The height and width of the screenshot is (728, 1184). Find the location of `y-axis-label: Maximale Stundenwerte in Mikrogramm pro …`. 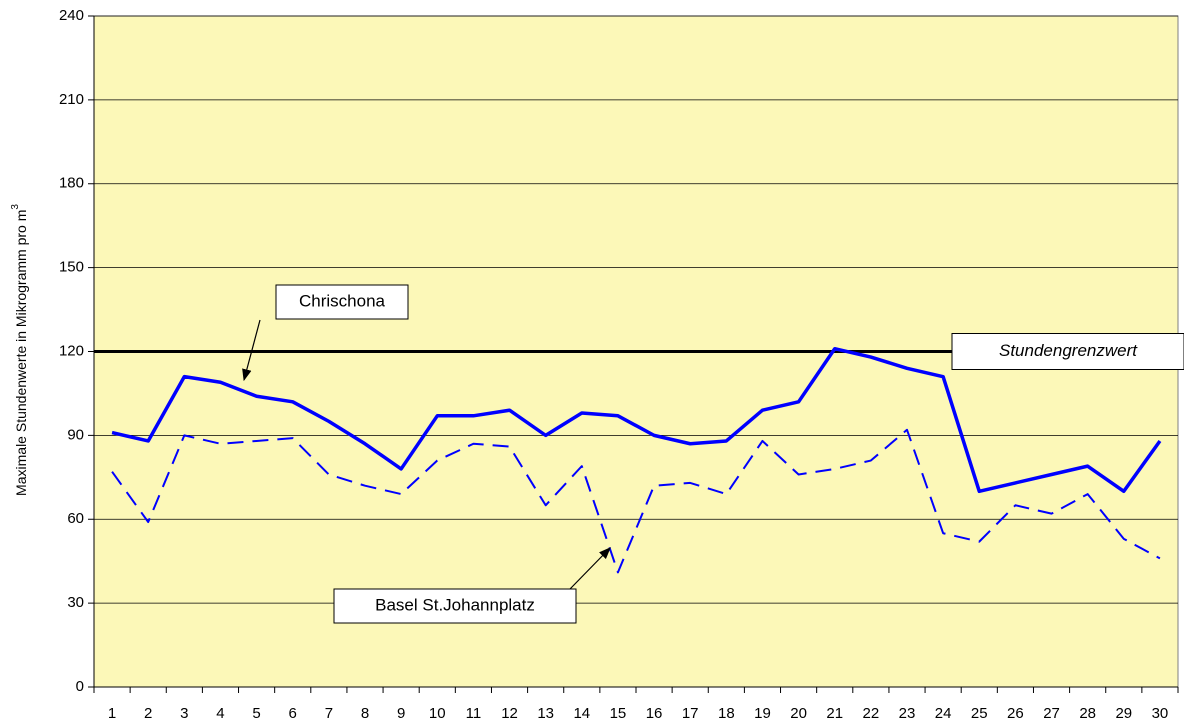

y-axis-label: Maximale Stundenwerte in Mikrogramm pro … is located at coordinates (19, 350).